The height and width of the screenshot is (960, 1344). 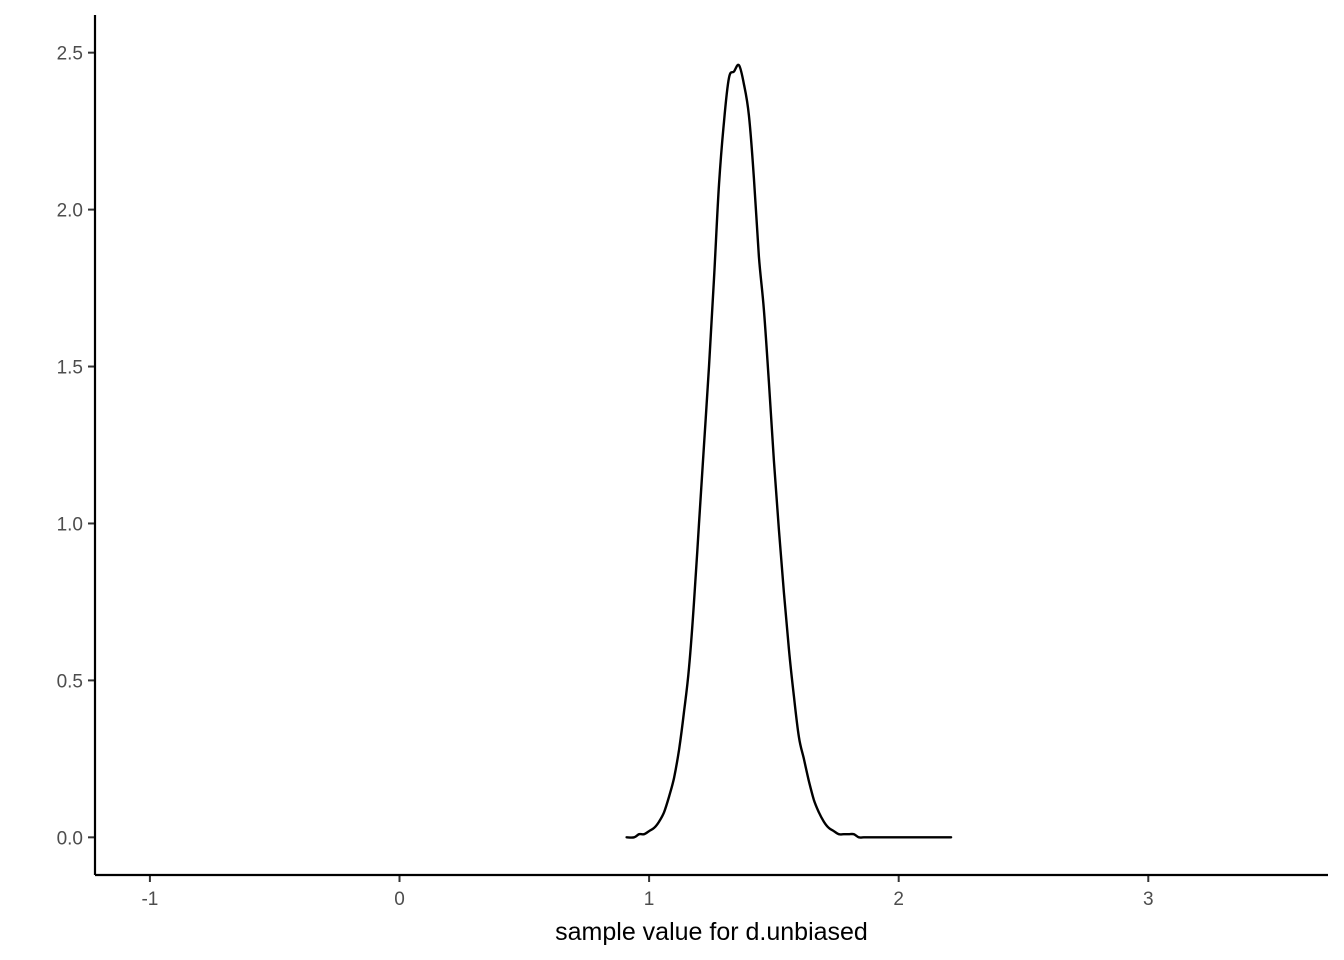 What do you see at coordinates (70, 524) in the screenshot?
I see `y-tick-label: 1.0` at bounding box center [70, 524].